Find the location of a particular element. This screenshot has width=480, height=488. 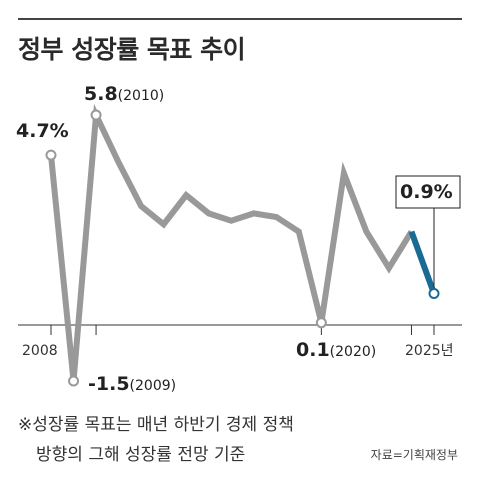

data-label-value-2025: 0.9% is located at coordinates (426, 192).